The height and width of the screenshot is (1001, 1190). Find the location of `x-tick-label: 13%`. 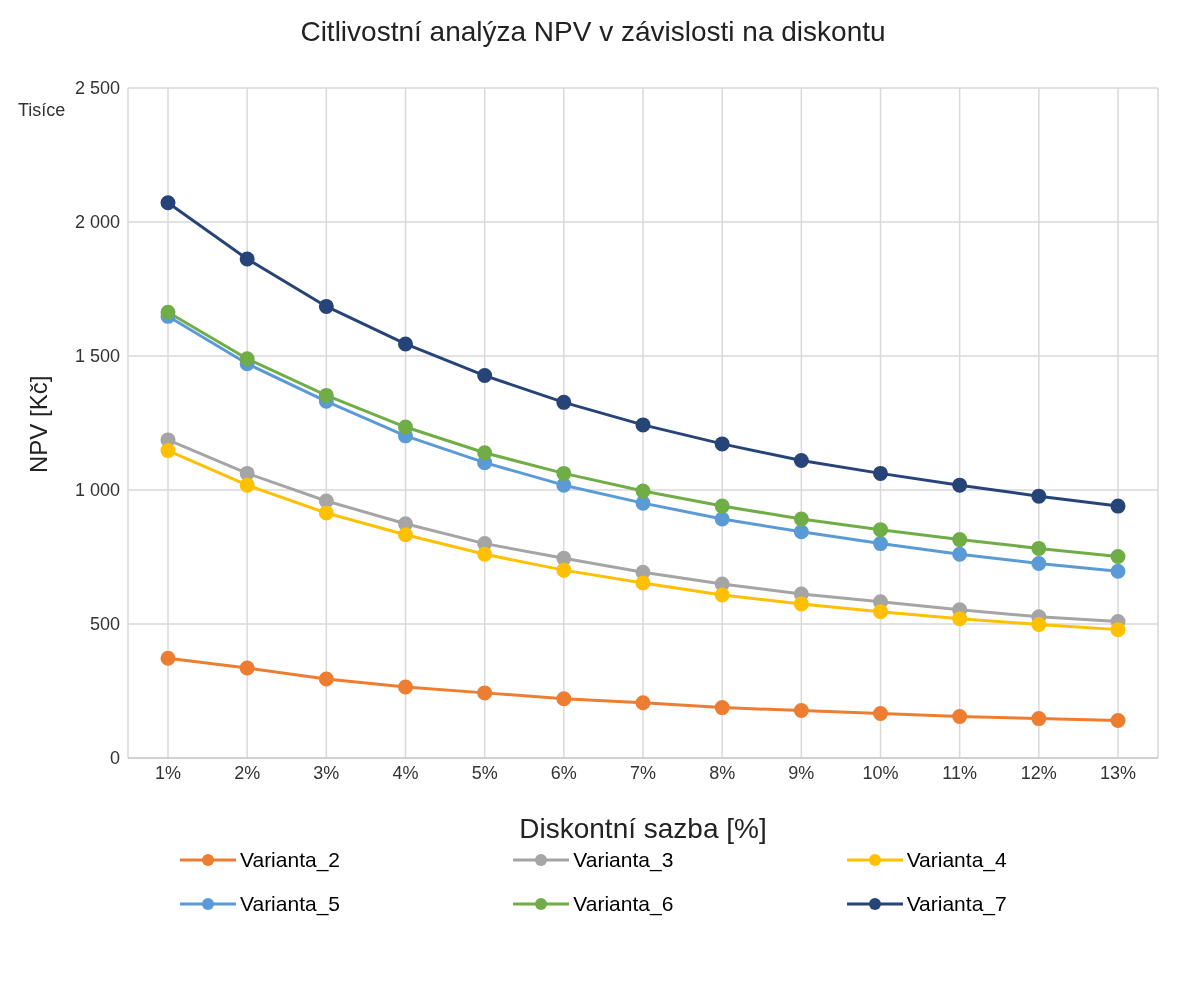

x-tick-label: 13% is located at coordinates (1118, 772).